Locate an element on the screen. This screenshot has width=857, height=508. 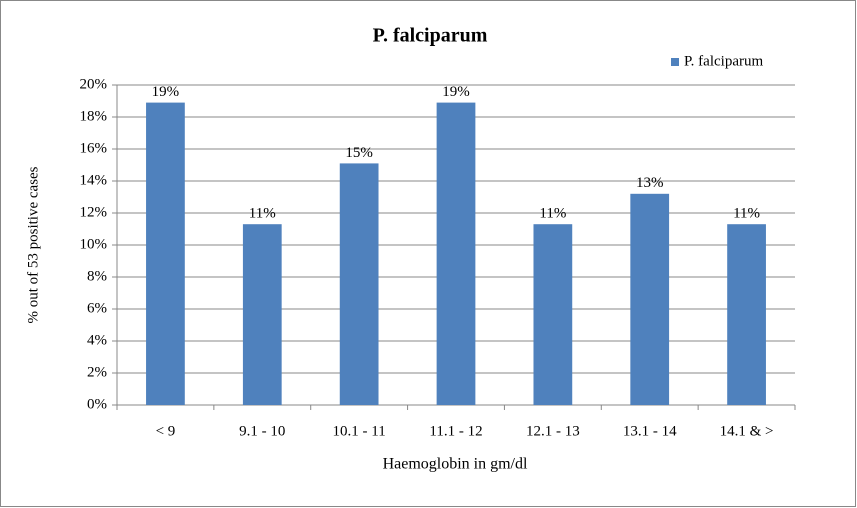
y-tick-label: 10% is located at coordinates (94, 244).